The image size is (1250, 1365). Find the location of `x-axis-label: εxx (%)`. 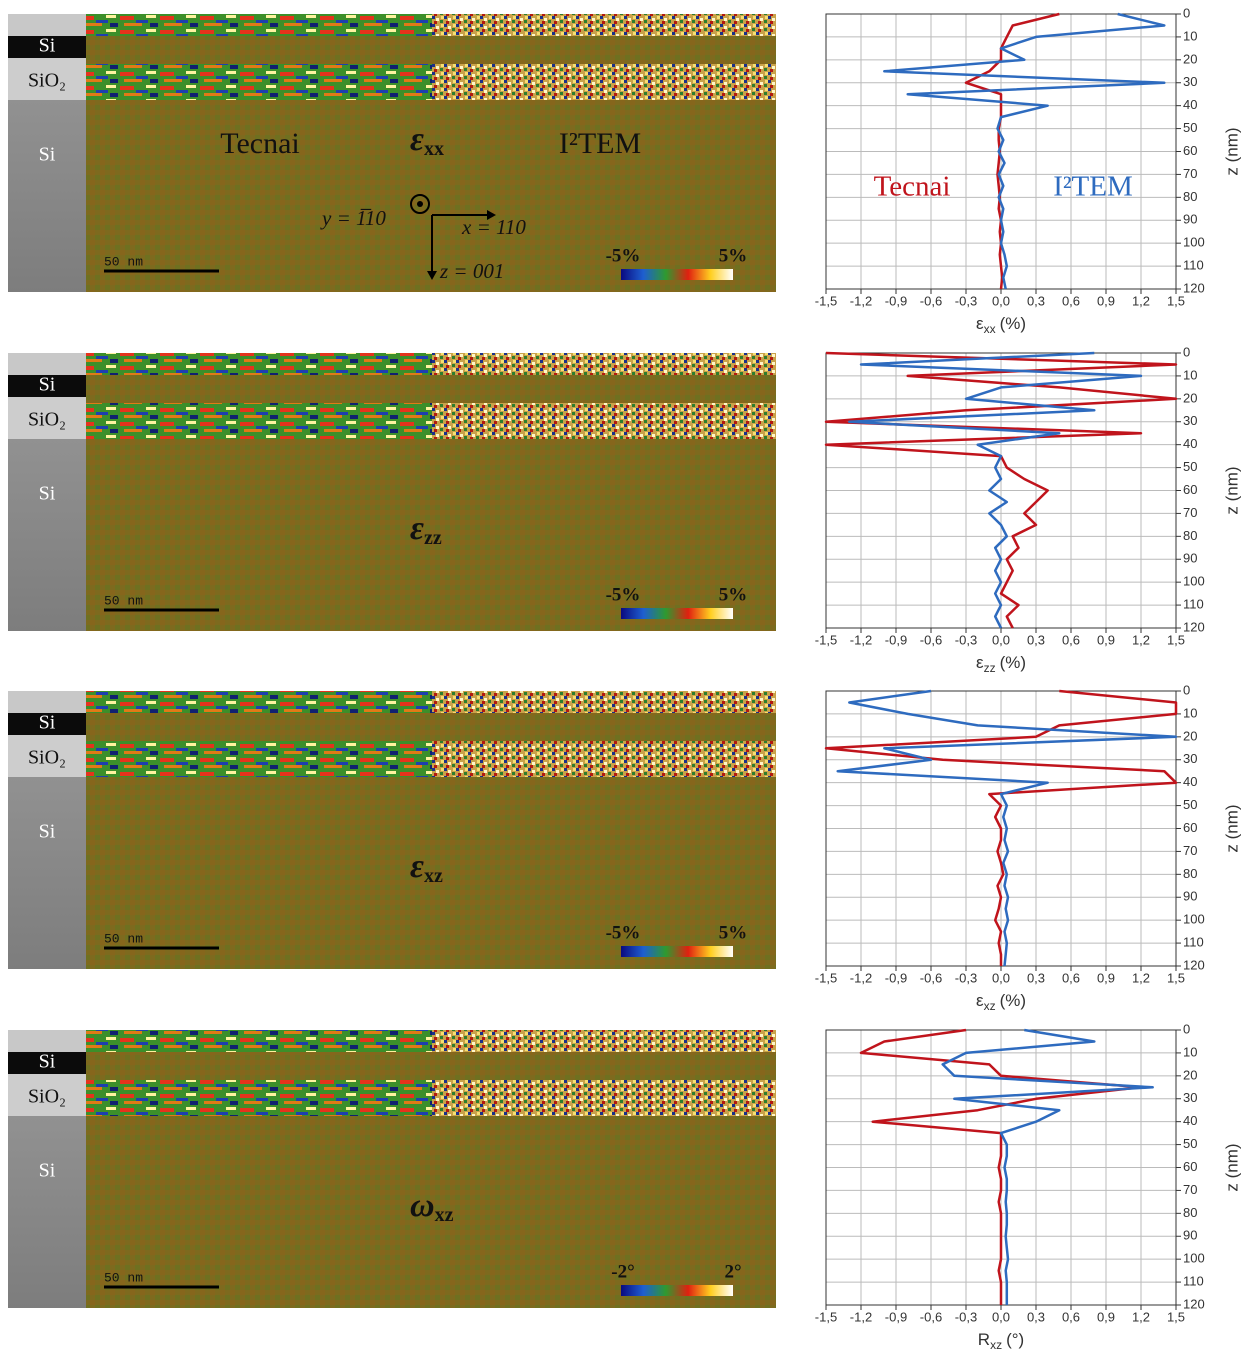

x-axis-label: εxx (%) is located at coordinates (1001, 325).